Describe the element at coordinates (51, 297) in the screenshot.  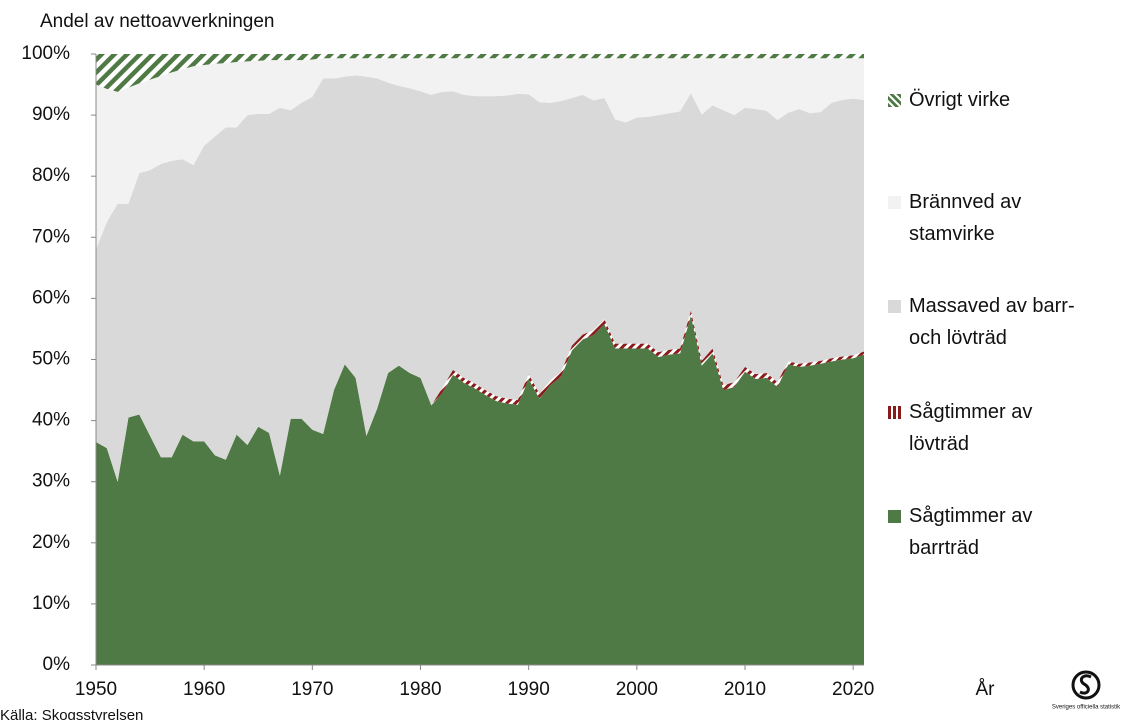
I see `y-tick-label: 60%` at that location.